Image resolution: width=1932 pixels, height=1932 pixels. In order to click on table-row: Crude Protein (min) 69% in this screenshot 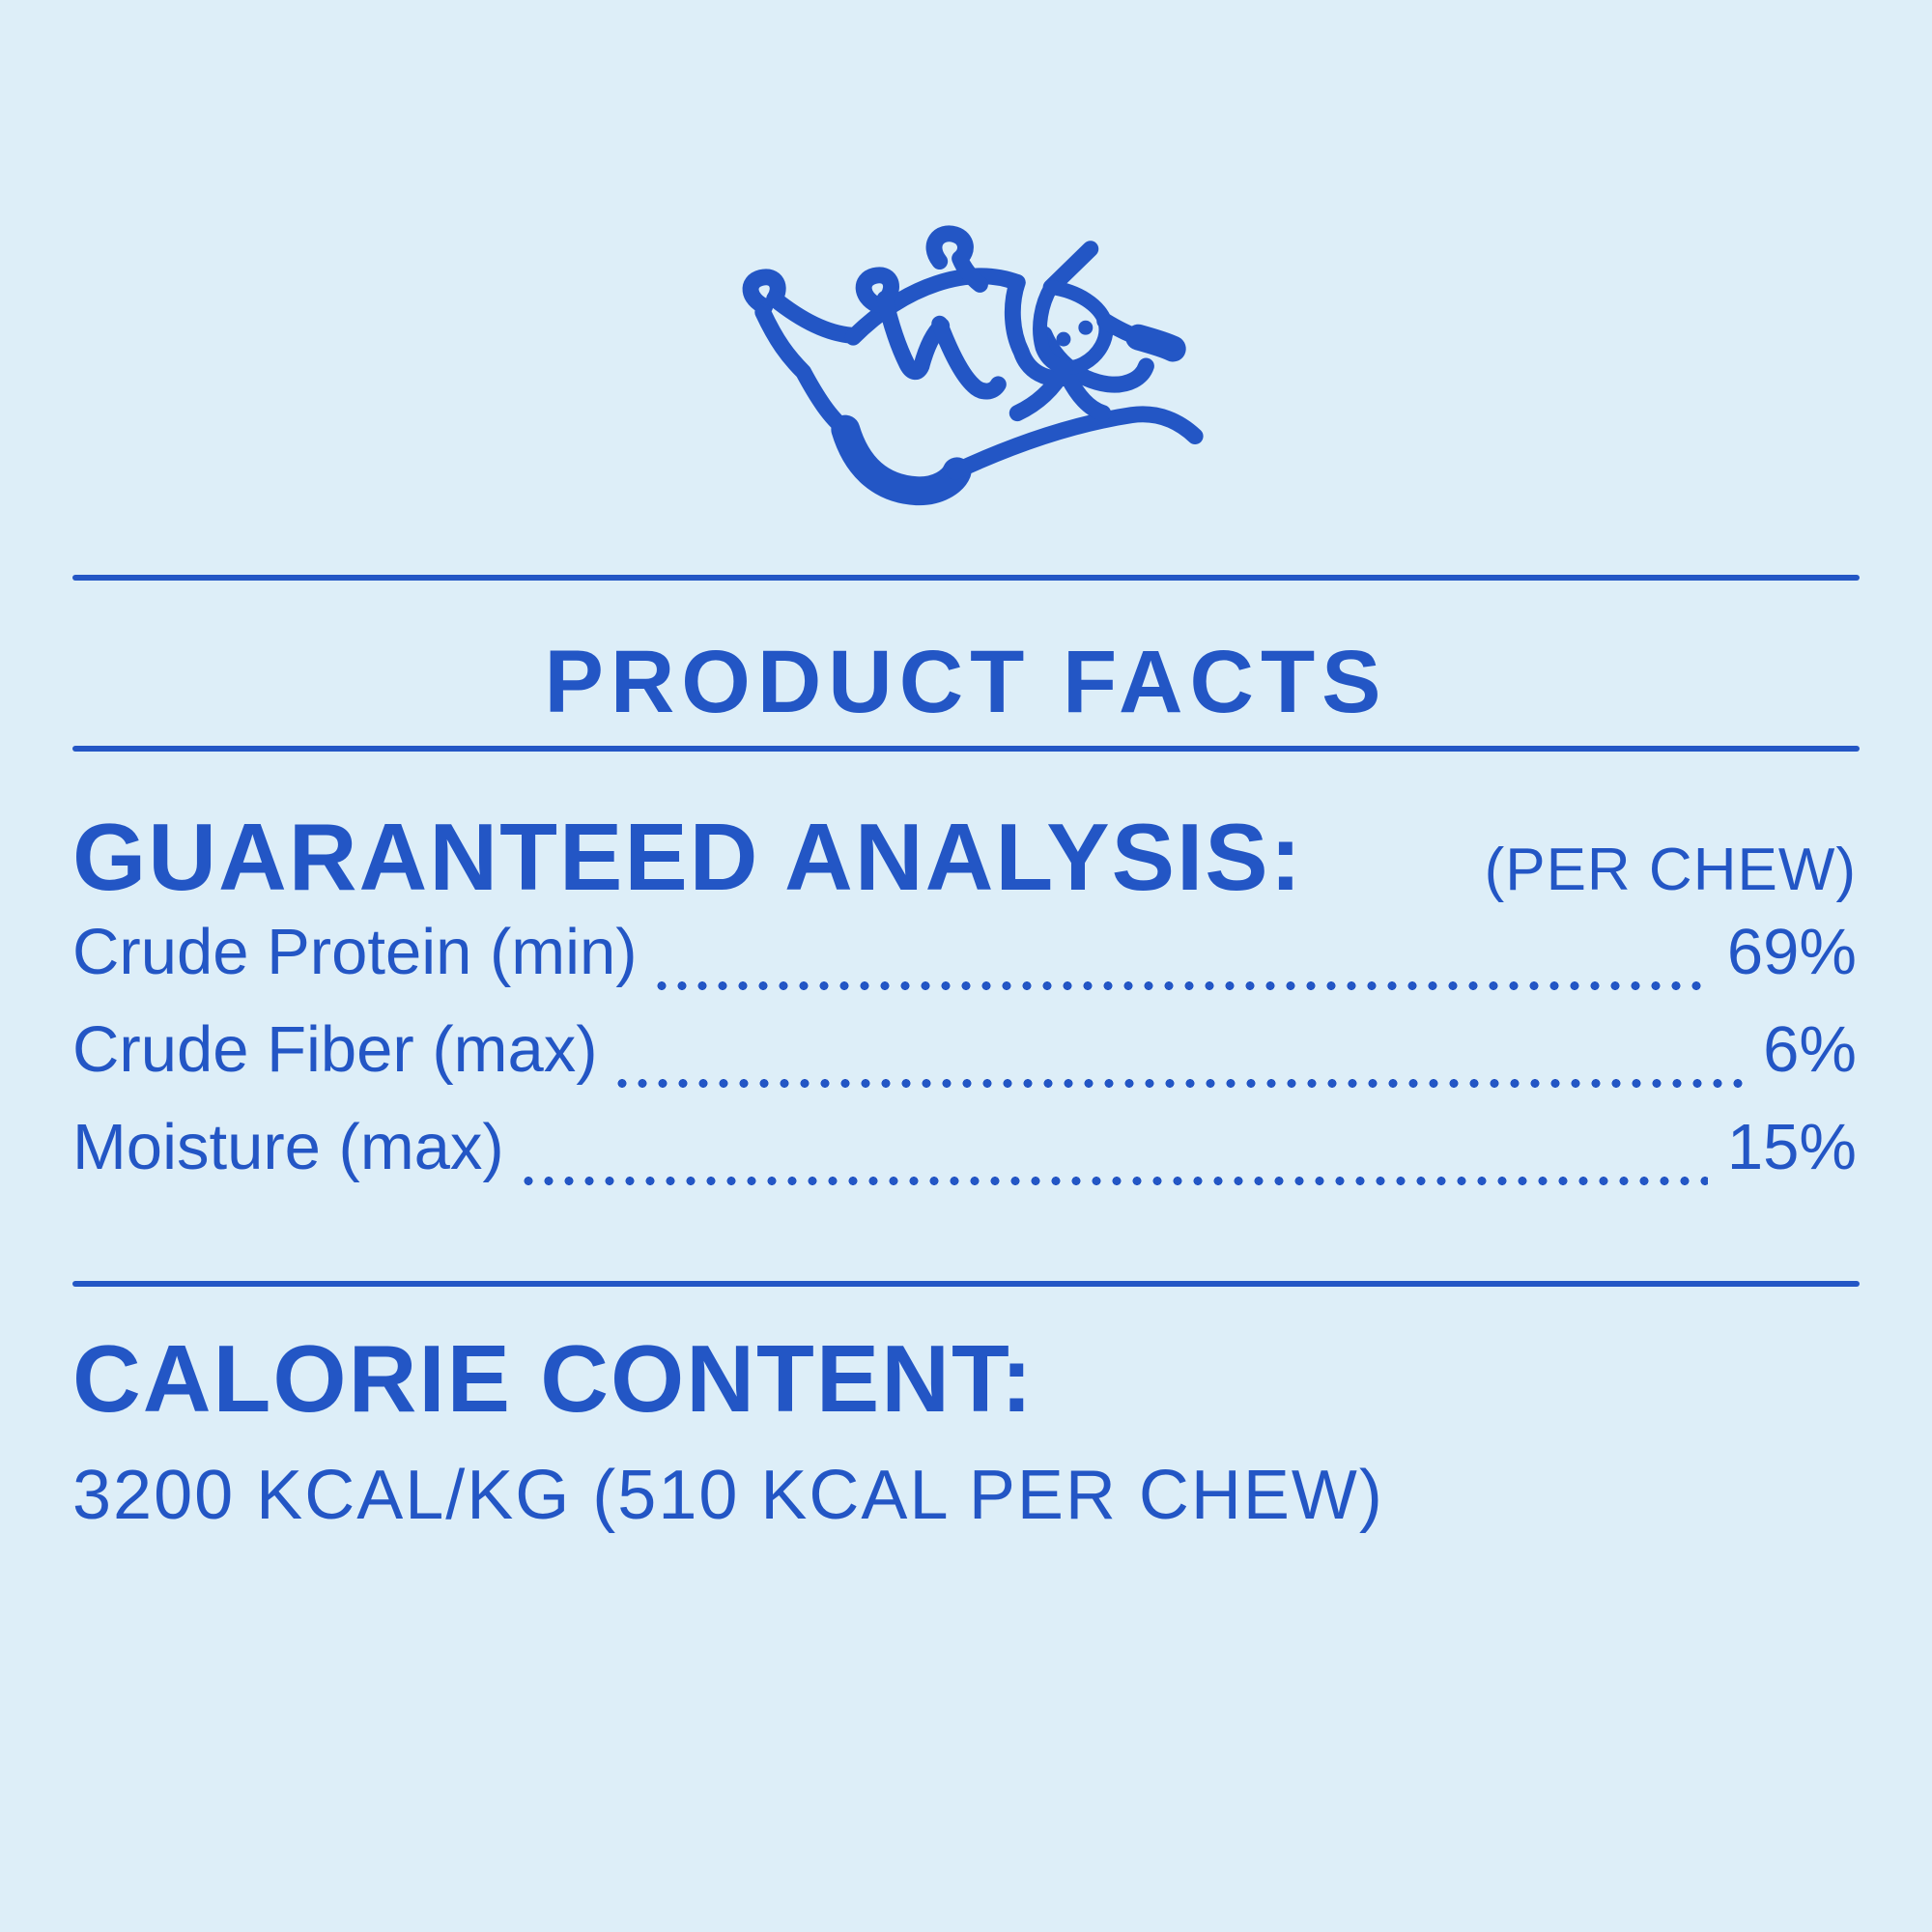, I will do `click(964, 968)`.